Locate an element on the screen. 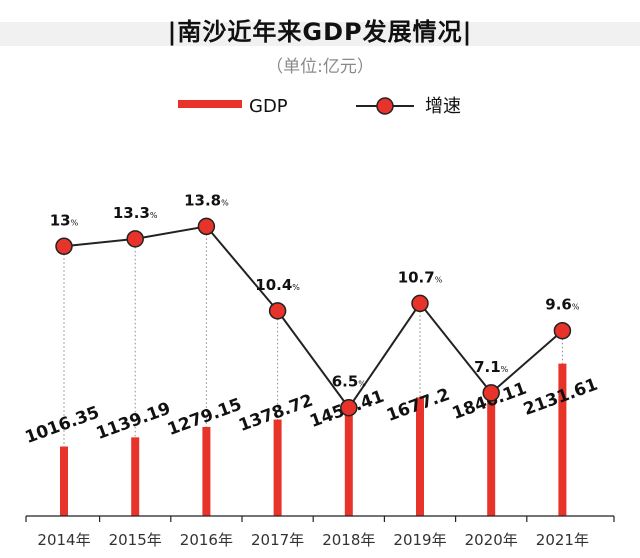 This screenshot has width=640, height=558. growth-rate-label: 10.7% is located at coordinates (420, 277).